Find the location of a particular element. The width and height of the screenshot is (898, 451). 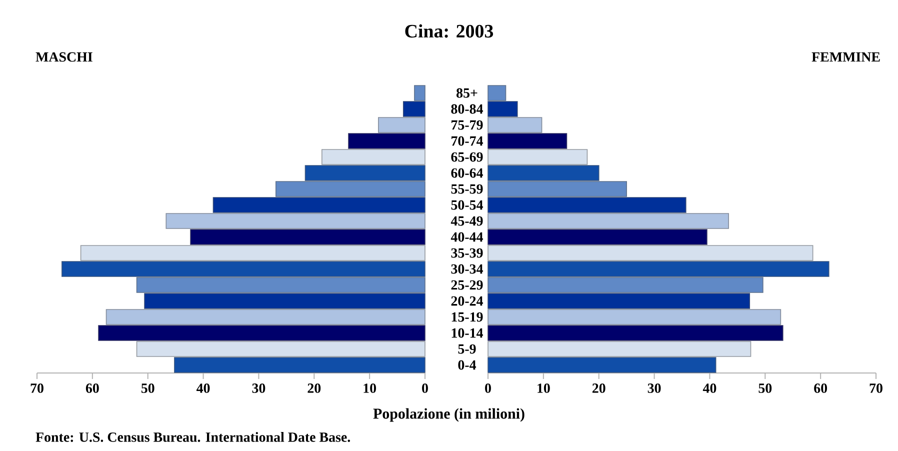

chart-title: Cina: 2003 is located at coordinates (449, 31).